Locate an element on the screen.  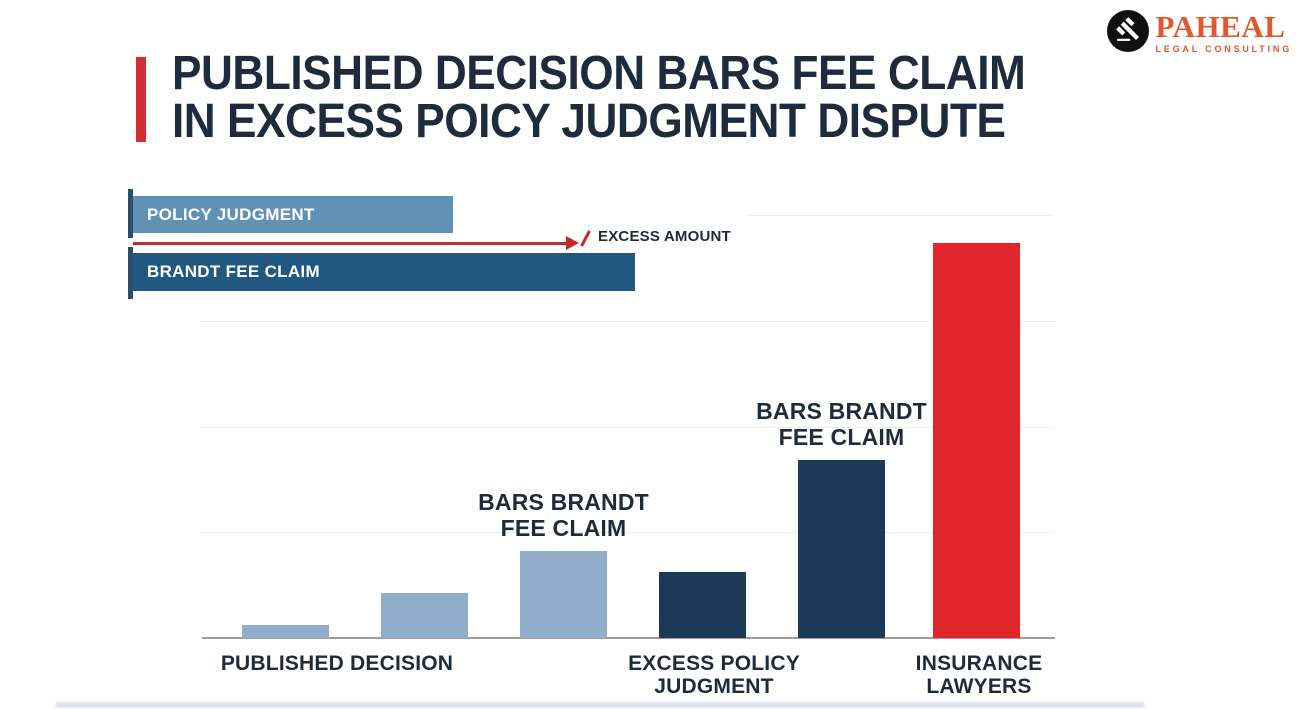
excess-arrow-head-icon is located at coordinates (572, 243).